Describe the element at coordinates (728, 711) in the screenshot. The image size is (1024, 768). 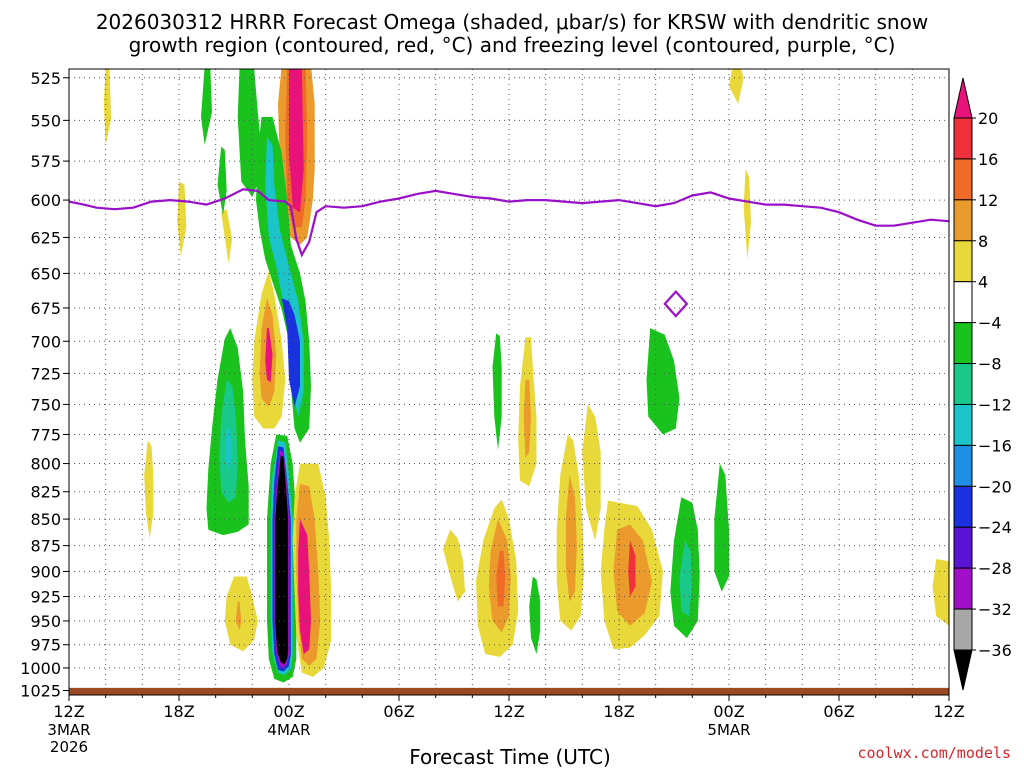
I see `x-tick-label-6: 00Z` at that location.